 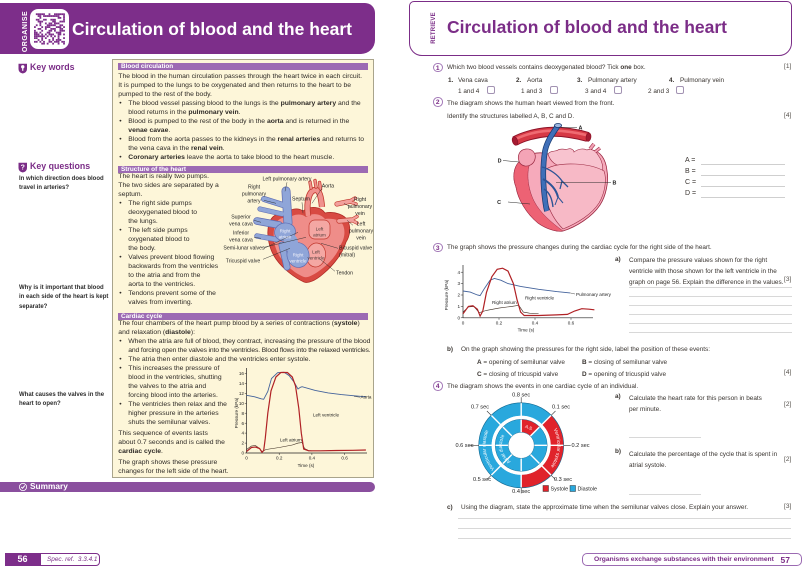 What do you see at coordinates (540, 298) in the screenshot?
I see `svg-text: Right ventricle` at bounding box center [540, 298].